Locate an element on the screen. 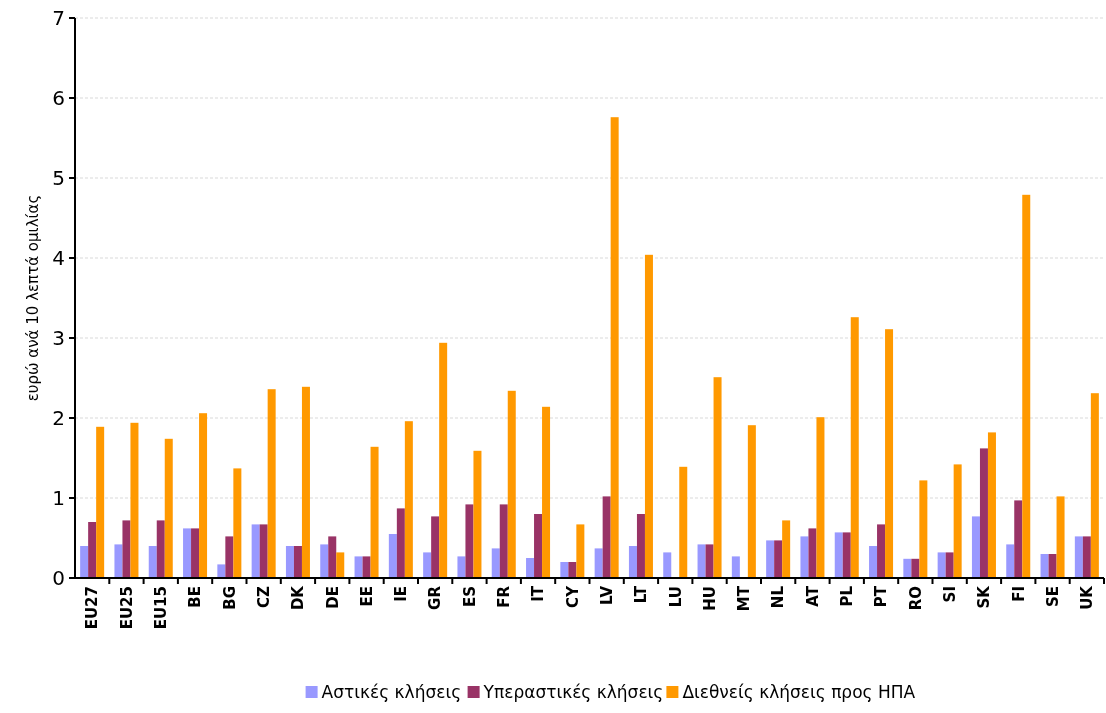 This screenshot has width=1106, height=713. legend-label: Διεθνείς κλήσεις προς ΗΠΑ is located at coordinates (799, 691).